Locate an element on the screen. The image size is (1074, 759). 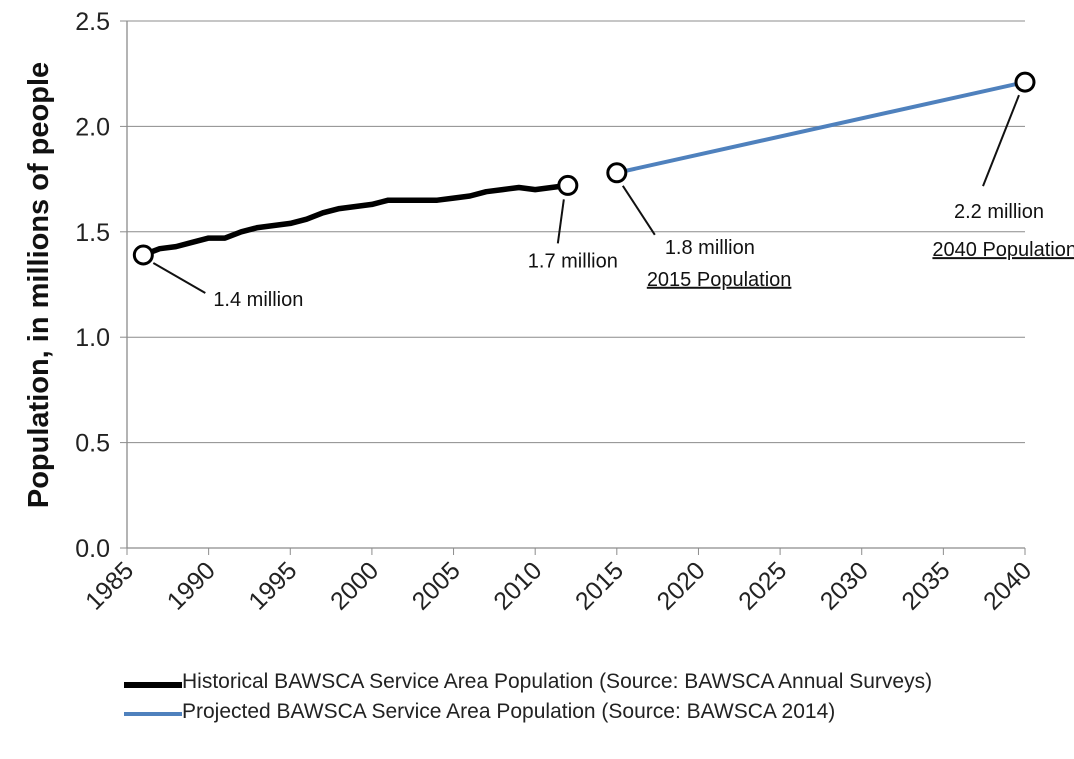
x-tick-label: 2040 is located at coordinates (1007, 585).